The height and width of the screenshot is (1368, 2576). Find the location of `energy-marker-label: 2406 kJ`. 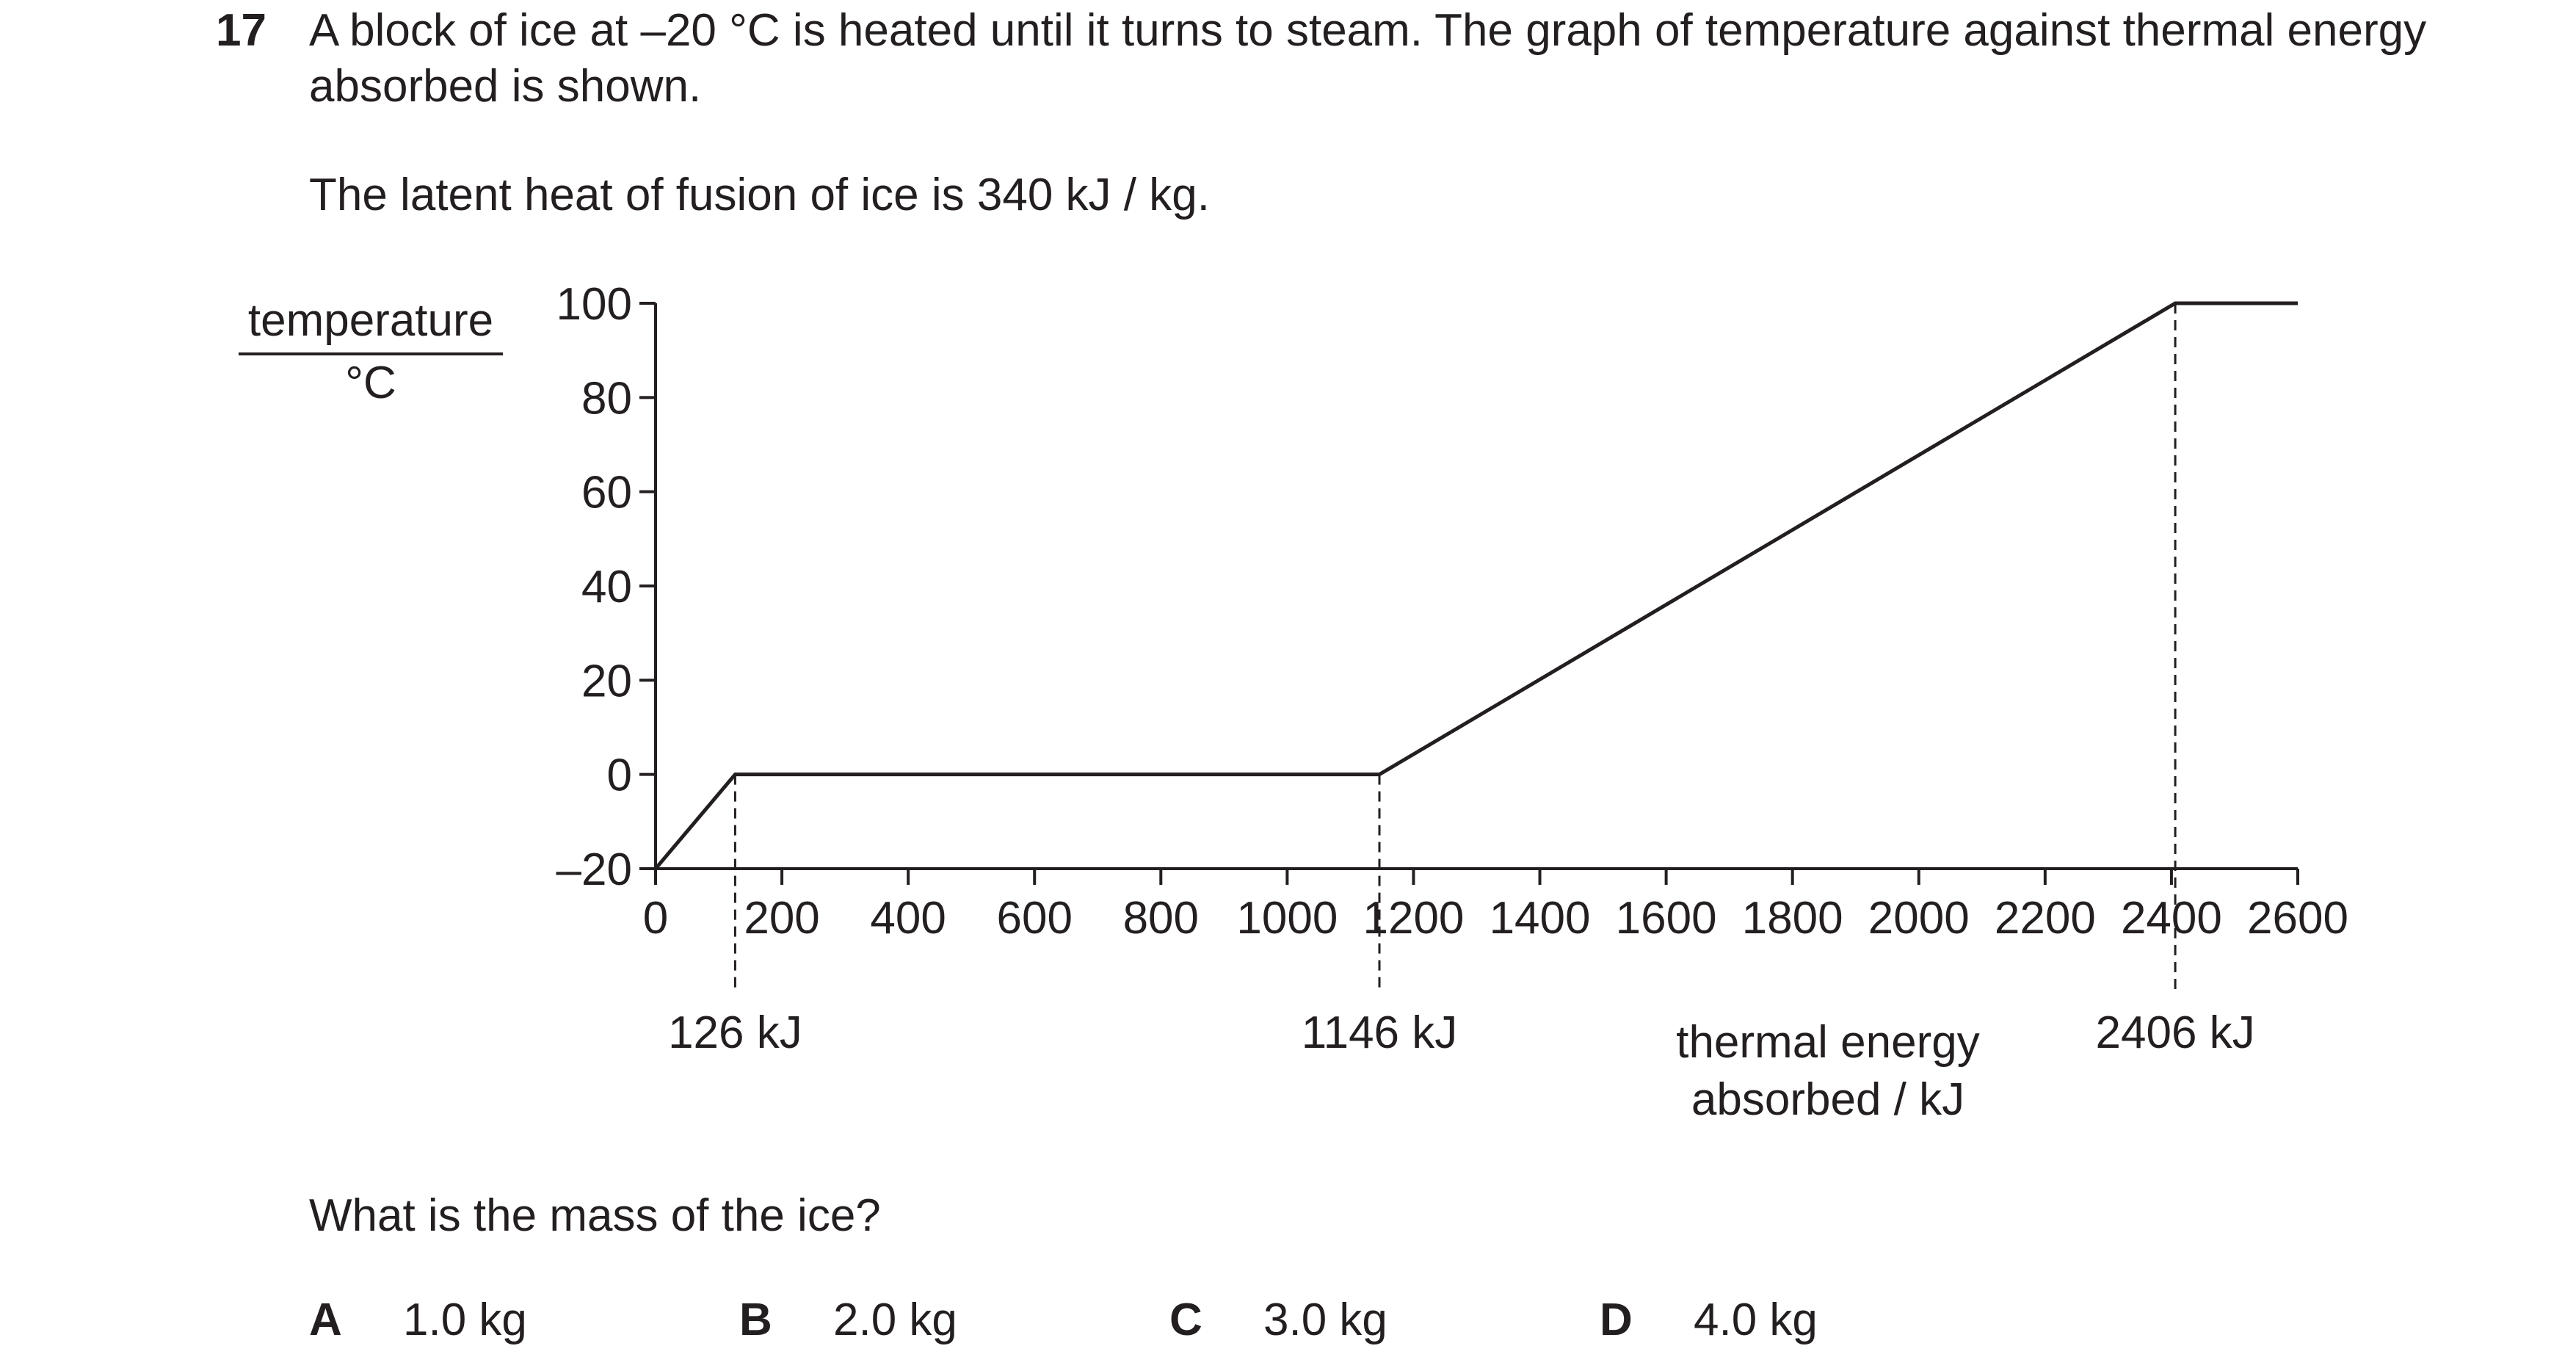

energy-marker-label: 2406 kJ is located at coordinates (2176, 1033).